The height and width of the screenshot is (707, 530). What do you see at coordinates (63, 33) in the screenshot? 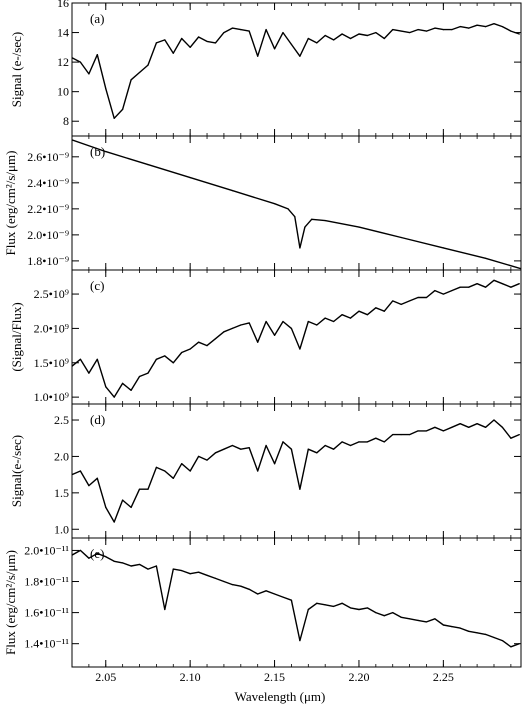
I see `y-tick-label: 14` at bounding box center [63, 33].